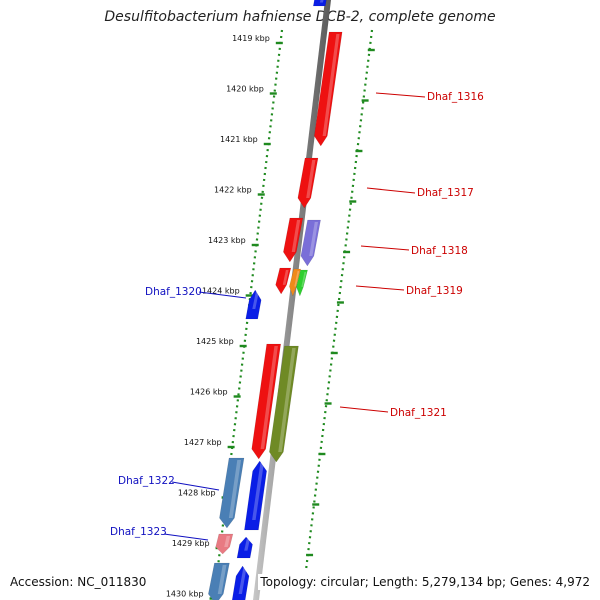  I want to click on feature-dhaf-1321-b-shine, so click(287, 400).